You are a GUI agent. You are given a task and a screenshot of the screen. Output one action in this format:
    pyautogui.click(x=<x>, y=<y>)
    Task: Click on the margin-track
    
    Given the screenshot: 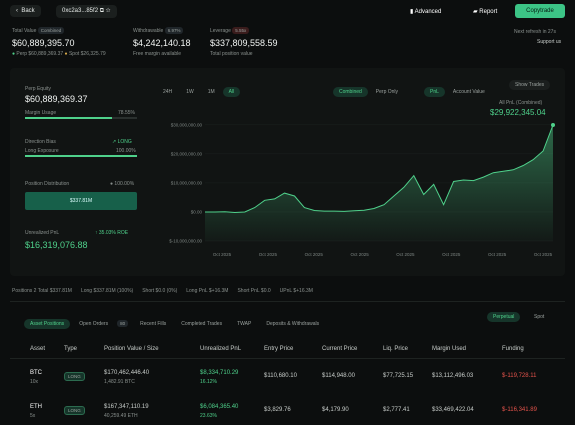 What is the action you would take?
    pyautogui.click(x=81, y=118)
    